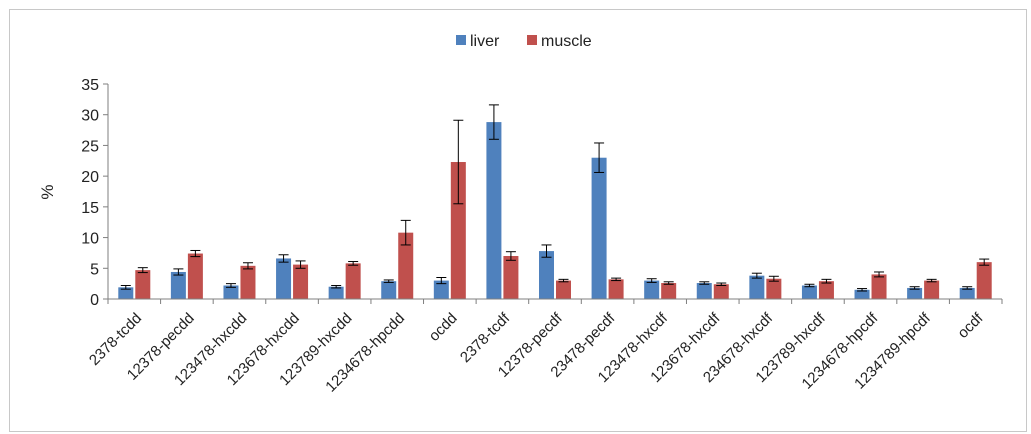 The width and height of the screenshot is (1031, 434). What do you see at coordinates (461, 40) in the screenshot?
I see `legend-swatch-liver` at bounding box center [461, 40].